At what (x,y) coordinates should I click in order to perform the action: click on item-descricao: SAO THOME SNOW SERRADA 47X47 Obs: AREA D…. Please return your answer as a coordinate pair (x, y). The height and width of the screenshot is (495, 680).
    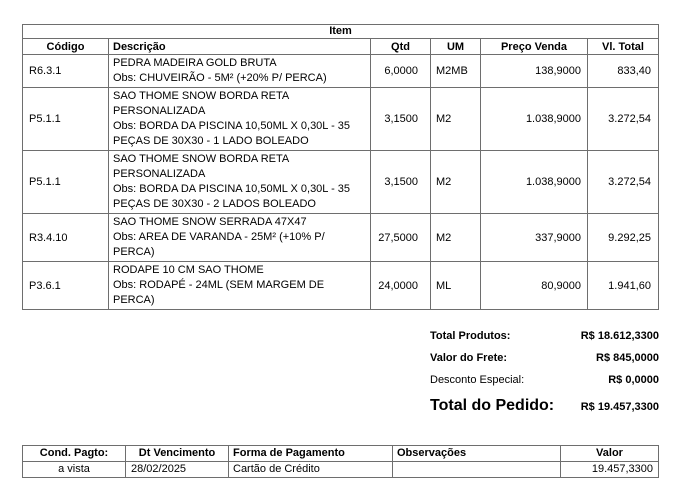
    Looking at the image, I should click on (239, 237).